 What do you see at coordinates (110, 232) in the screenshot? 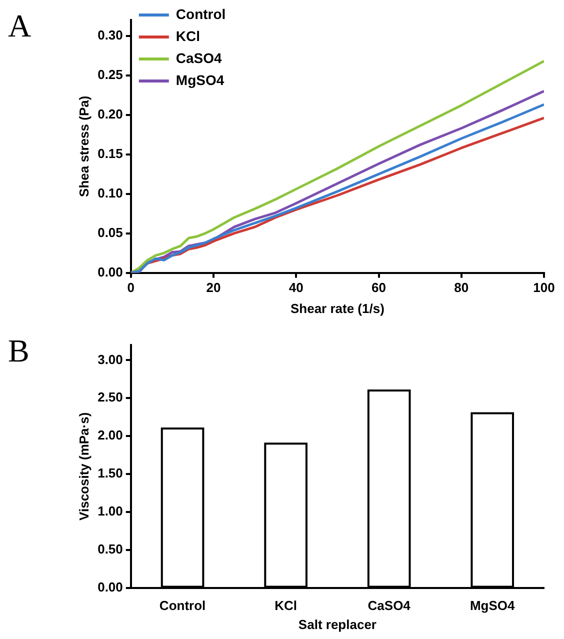
I see `y-tick-label: 0.05` at bounding box center [110, 232].